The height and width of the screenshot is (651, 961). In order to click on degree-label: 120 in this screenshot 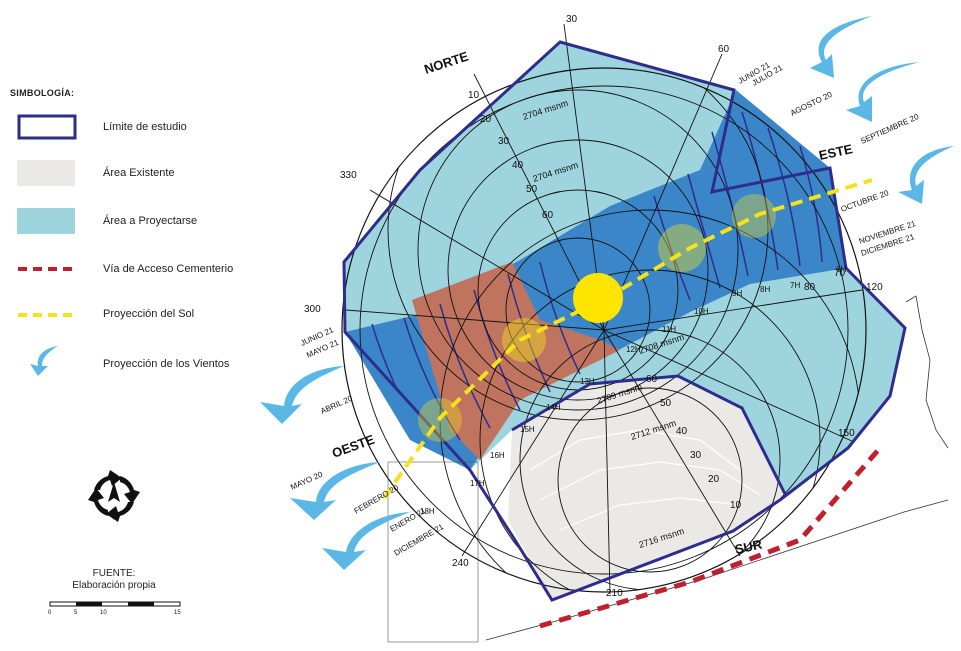, I will do `click(874, 287)`.